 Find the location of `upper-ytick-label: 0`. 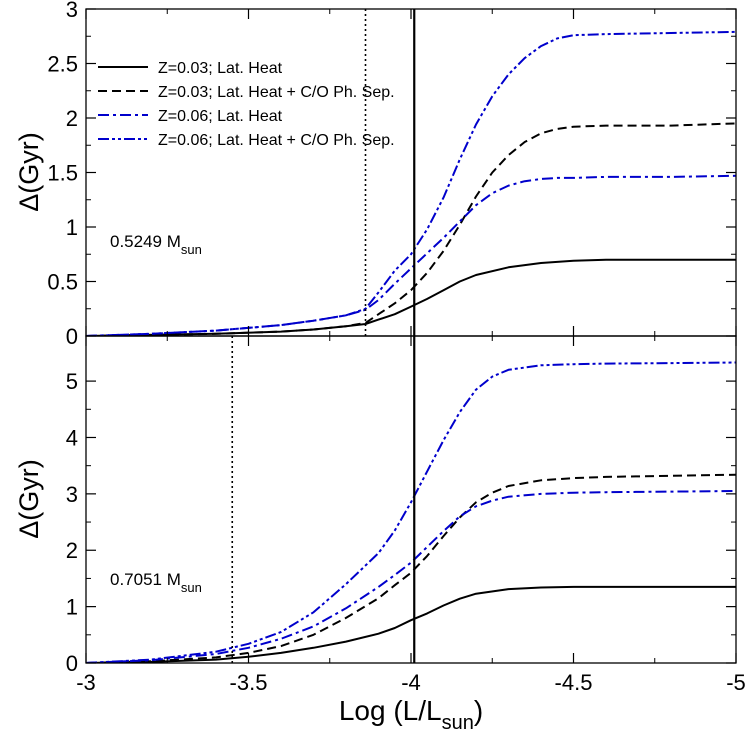

upper-ytick-label: 0 is located at coordinates (72, 336).